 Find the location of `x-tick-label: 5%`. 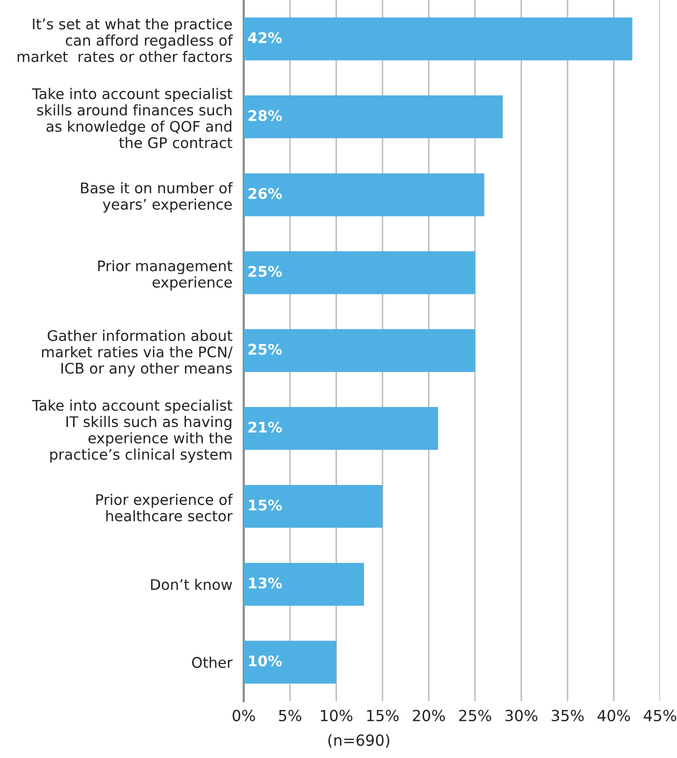

x-tick-label: 5% is located at coordinates (290, 716).